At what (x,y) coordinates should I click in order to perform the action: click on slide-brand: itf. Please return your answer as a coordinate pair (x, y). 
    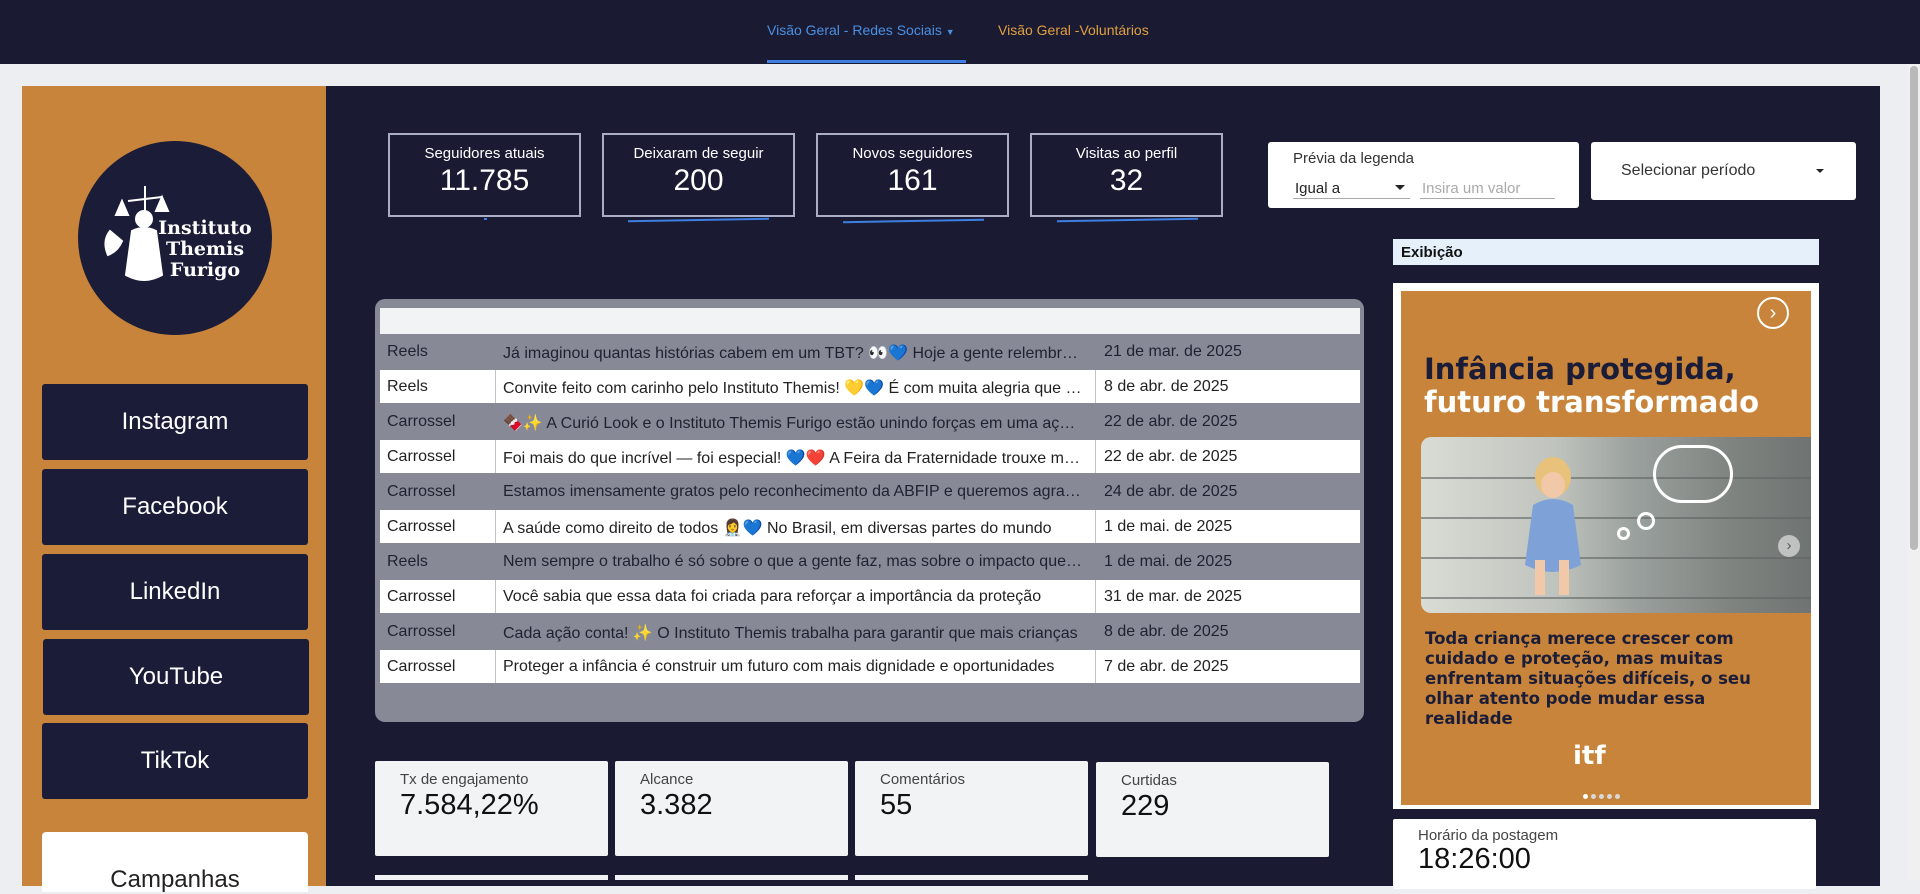
    Looking at the image, I should click on (1589, 756).